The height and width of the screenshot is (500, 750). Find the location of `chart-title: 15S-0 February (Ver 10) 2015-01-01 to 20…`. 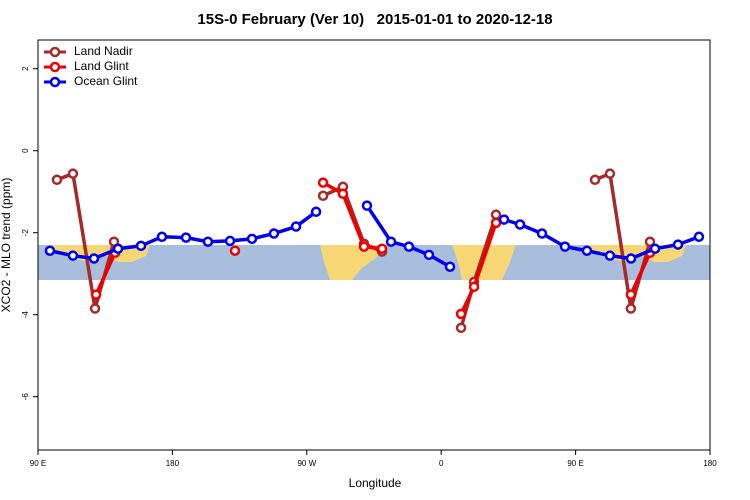

chart-title: 15S-0 February (Ver 10) 2015-01-01 to 20… is located at coordinates (374, 19).